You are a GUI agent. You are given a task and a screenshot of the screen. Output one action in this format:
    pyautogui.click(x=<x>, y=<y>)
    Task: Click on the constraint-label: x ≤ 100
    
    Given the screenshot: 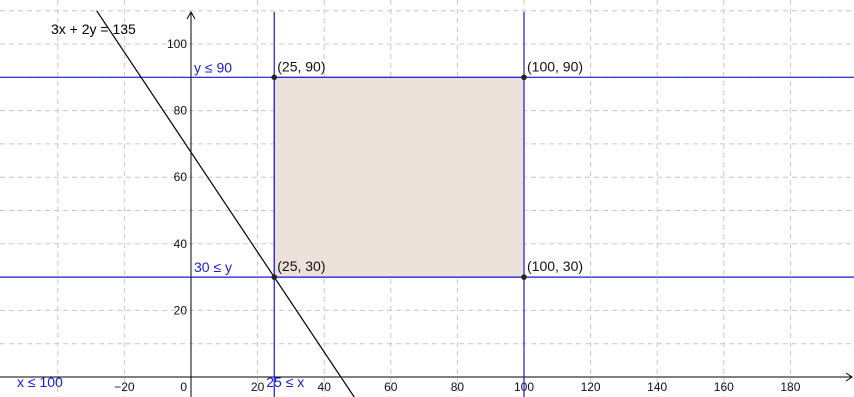 What is the action you would take?
    pyautogui.click(x=40, y=382)
    